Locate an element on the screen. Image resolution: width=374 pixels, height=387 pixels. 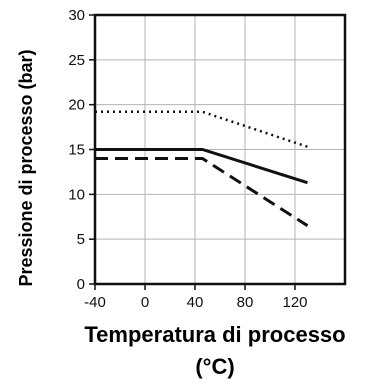
y-tick-label: 25 is located at coordinates (76, 60).